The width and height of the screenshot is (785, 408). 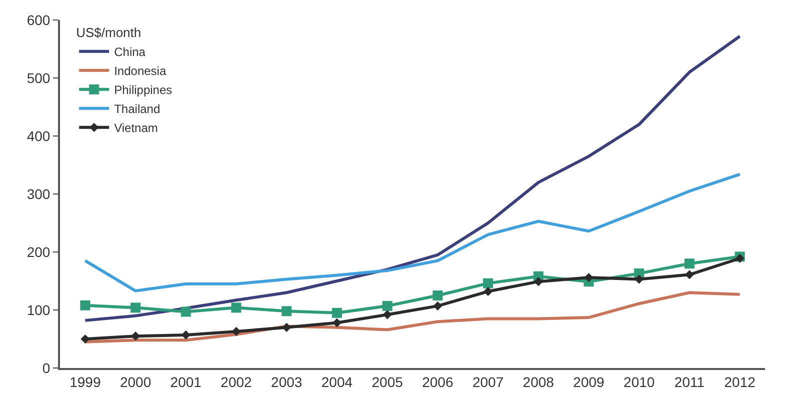 What do you see at coordinates (438, 382) in the screenshot?
I see `x-tick-label: 2006` at bounding box center [438, 382].